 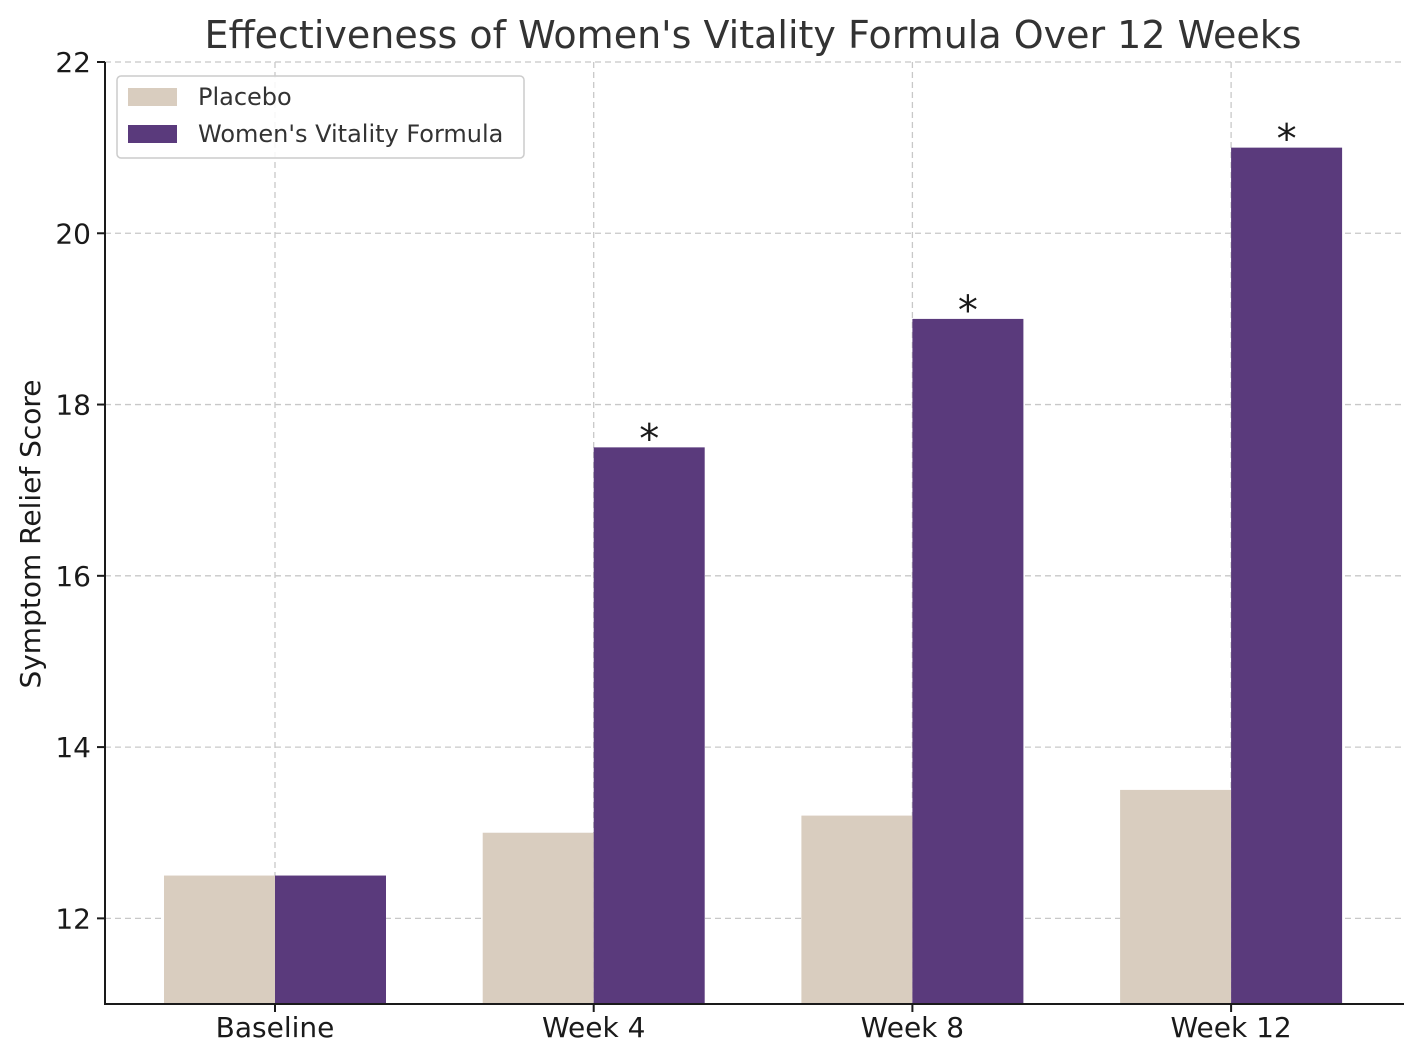 I want to click on y-tick-label: 22, so click(x=73, y=62).